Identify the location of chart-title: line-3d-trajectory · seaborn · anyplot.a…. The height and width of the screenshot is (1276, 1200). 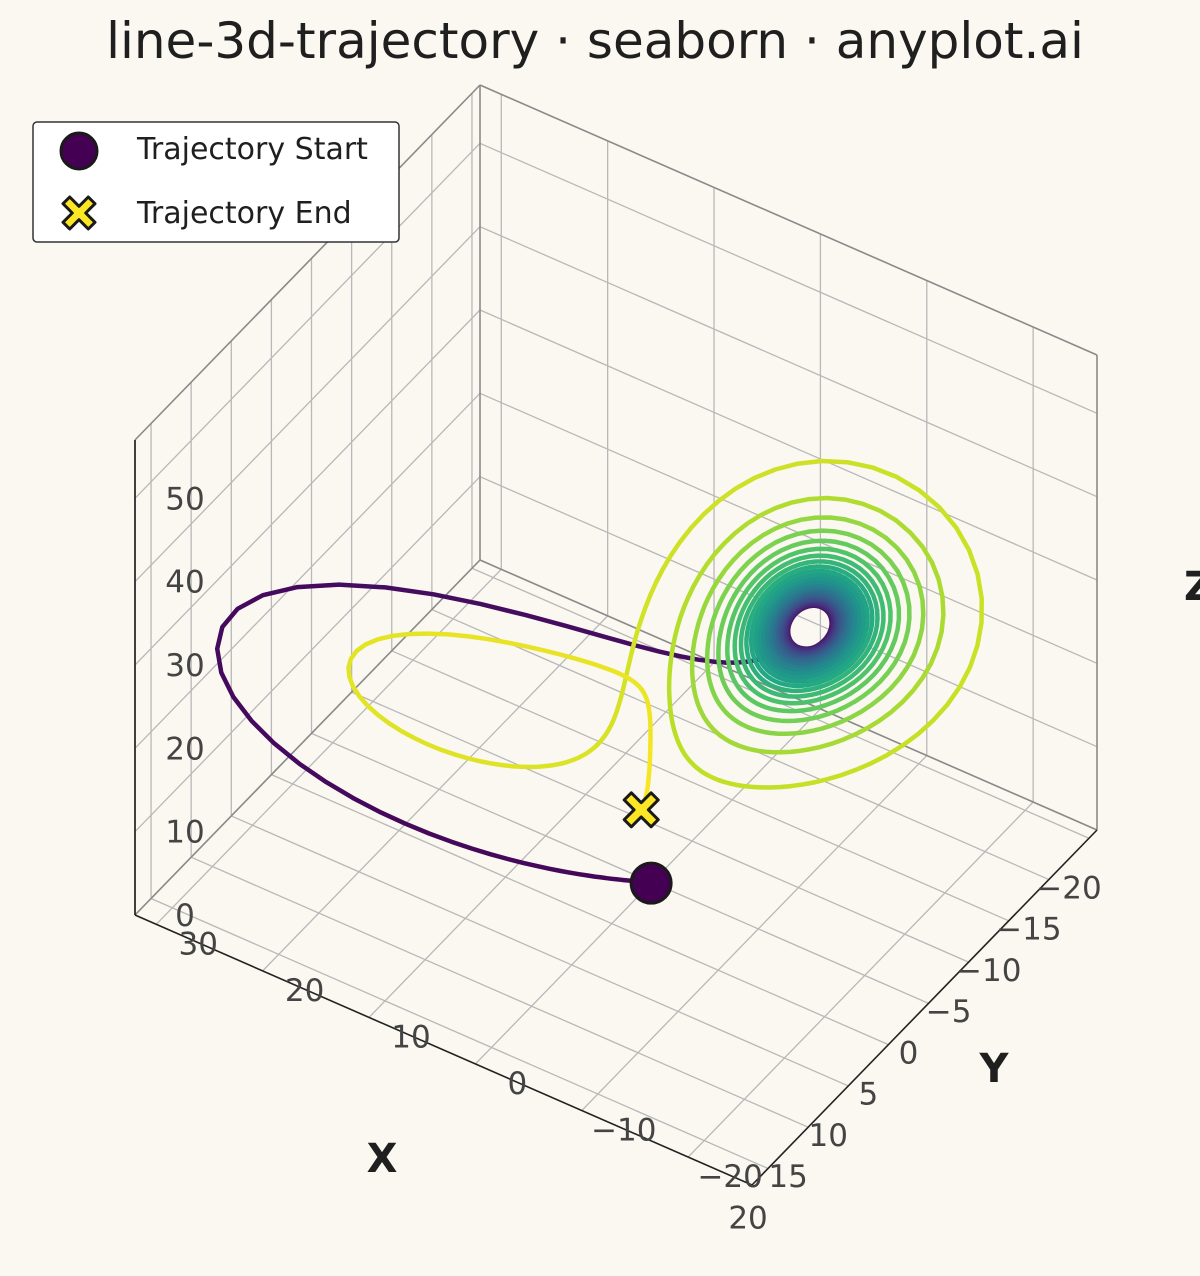
(595, 41).